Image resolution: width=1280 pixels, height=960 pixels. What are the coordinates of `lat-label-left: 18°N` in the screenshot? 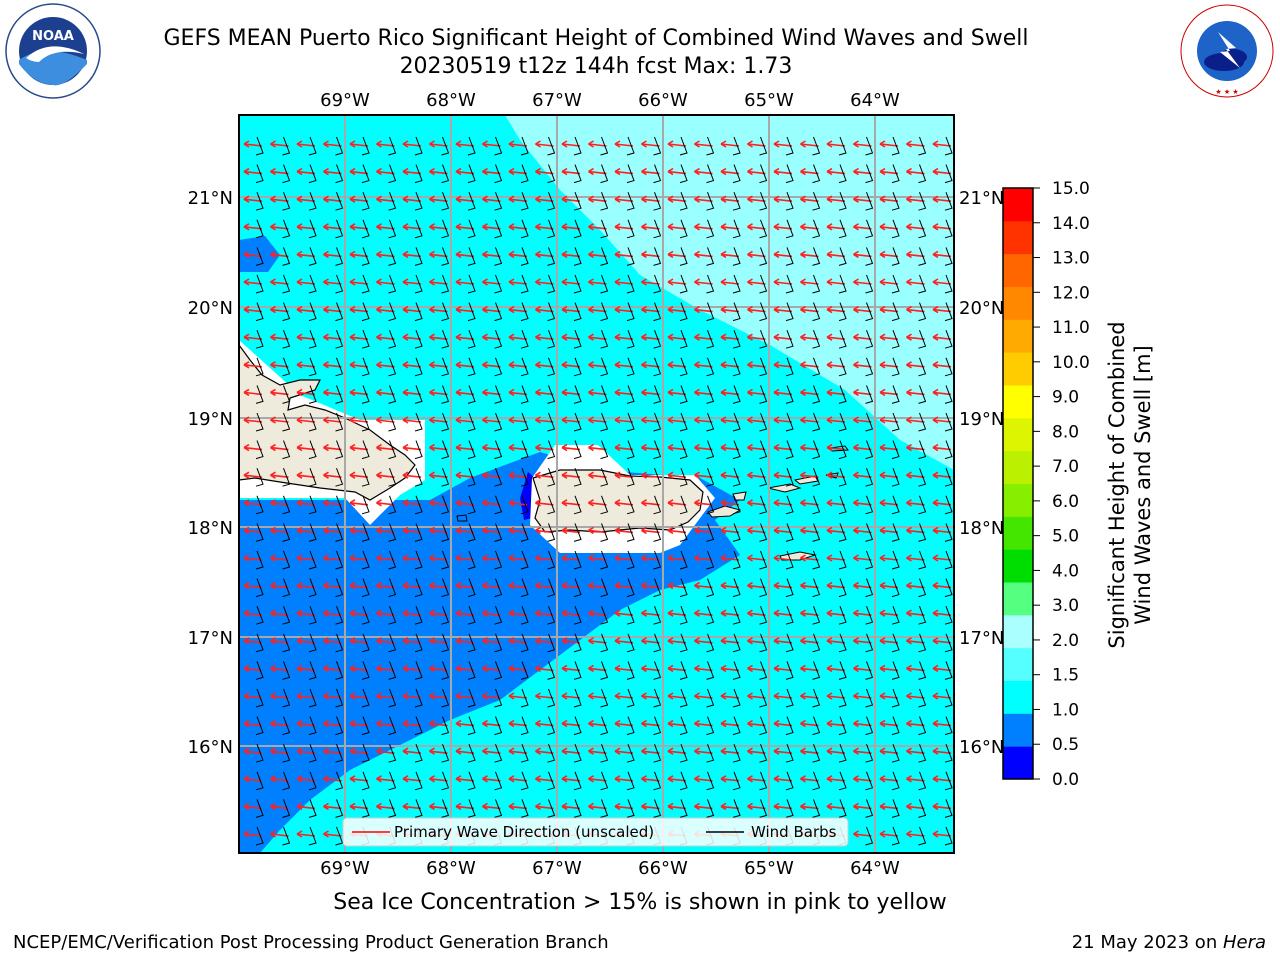 It's located at (210, 528).